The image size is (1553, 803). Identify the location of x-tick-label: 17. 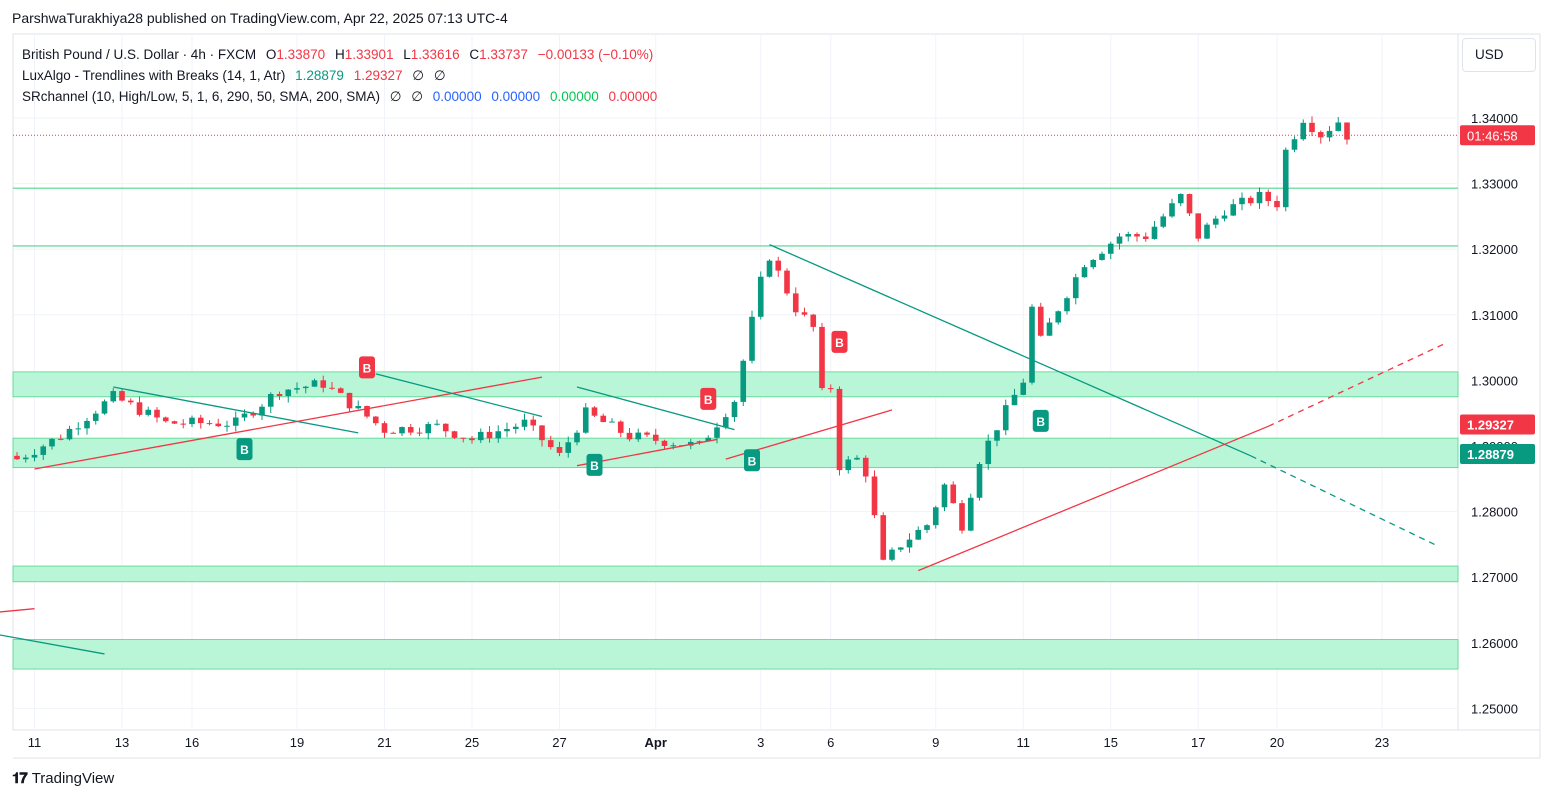
(1198, 742).